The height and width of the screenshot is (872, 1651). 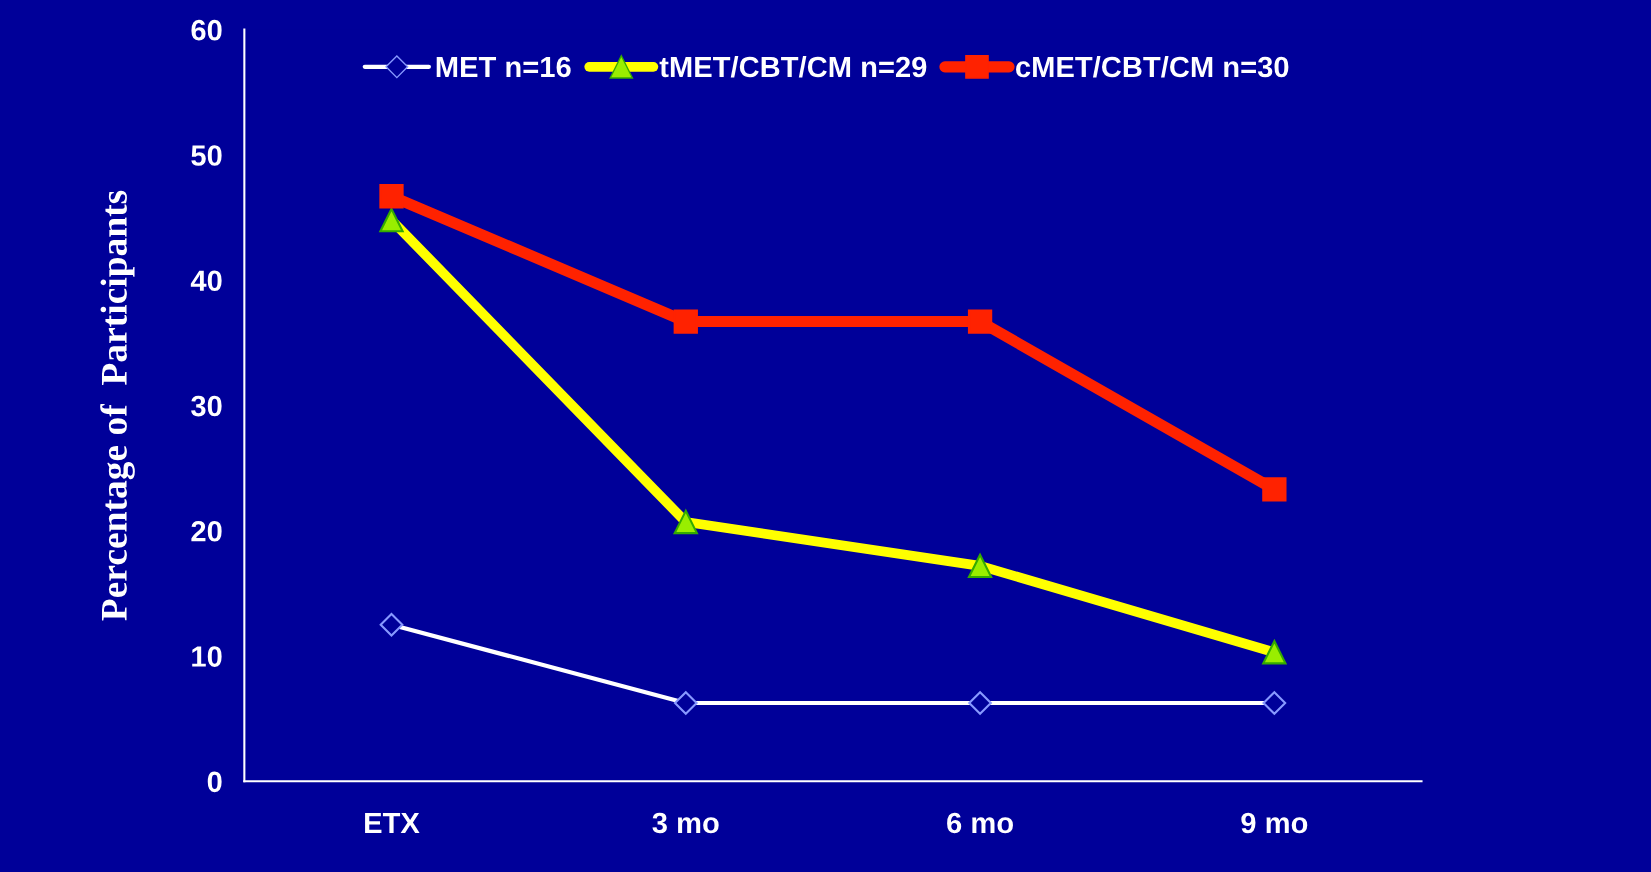 What do you see at coordinates (206, 281) in the screenshot?
I see `y-tick-label: 40` at bounding box center [206, 281].